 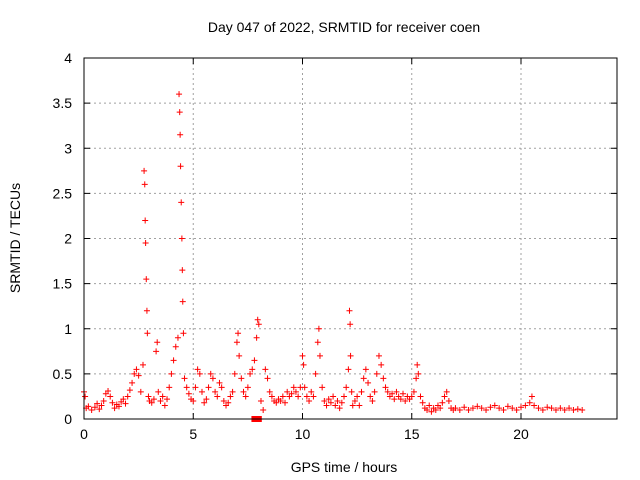 I want to click on y-tick-label: 1, so click(x=68, y=329).